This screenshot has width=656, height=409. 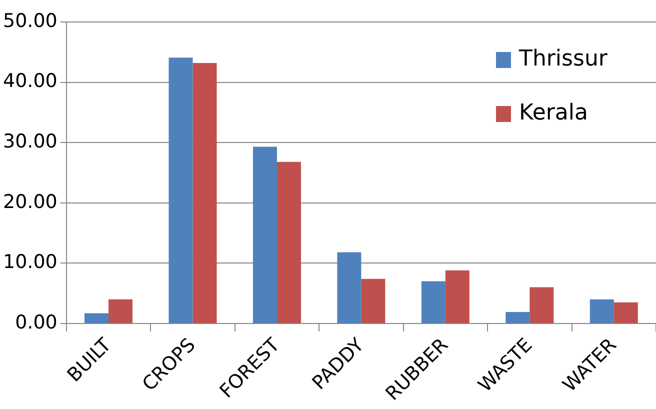 I want to click on y-tick-label: 0.00, so click(x=36, y=322).